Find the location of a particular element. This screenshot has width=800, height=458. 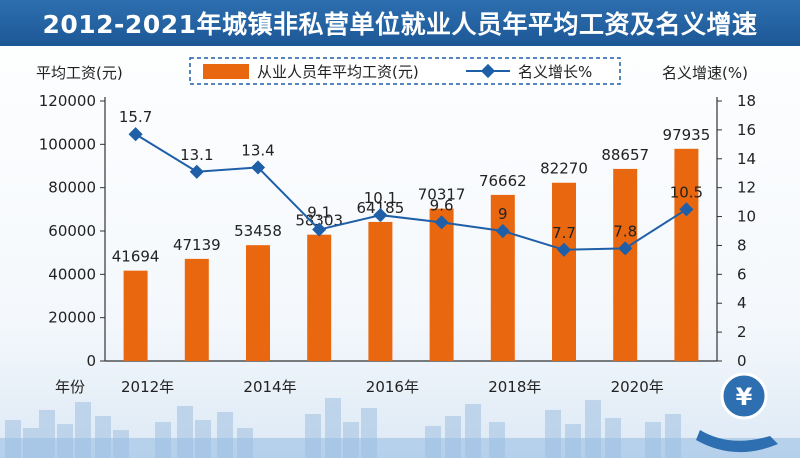

line-value-label: 7.7 is located at coordinates (564, 233).